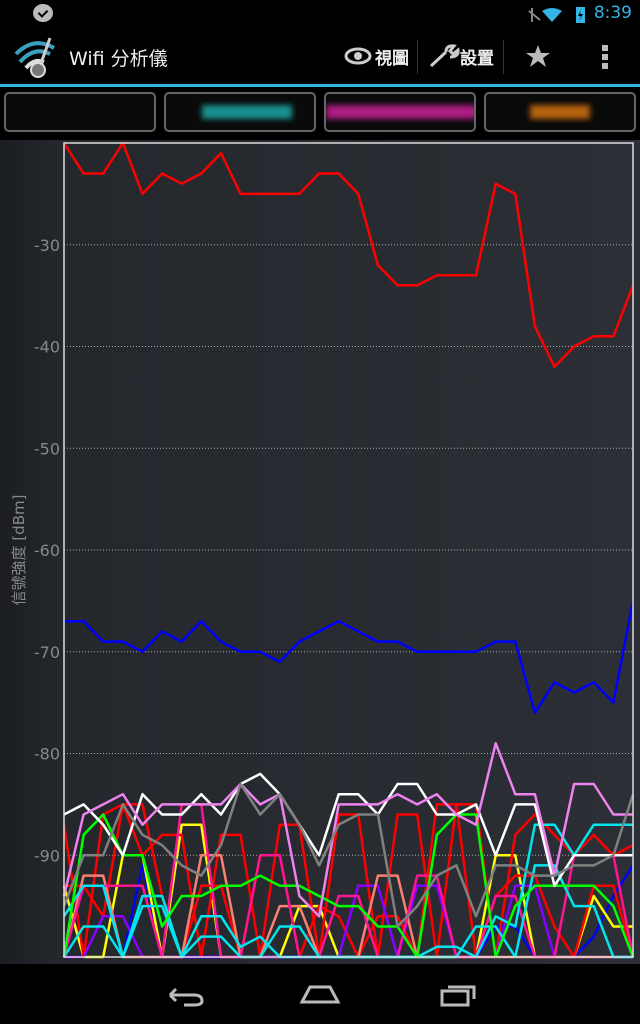 The image size is (640, 1024). I want to click on notification-icon, so click(43, 13).